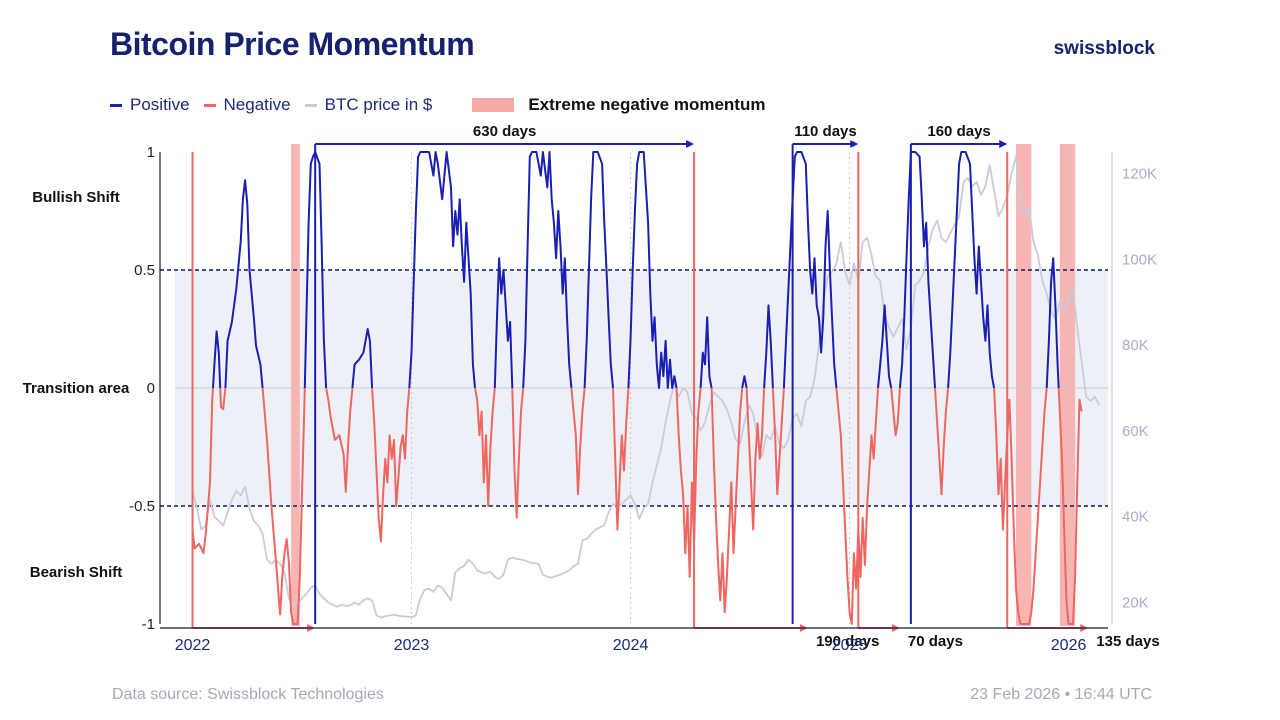 The image size is (1280, 720). Describe the element at coordinates (116, 105) in the screenshot. I see `legend-positive-line-icon` at that location.